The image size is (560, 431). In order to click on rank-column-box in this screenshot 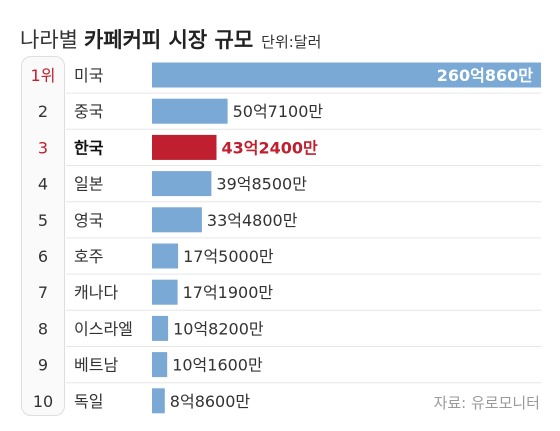, I will do `click(43, 236)`.